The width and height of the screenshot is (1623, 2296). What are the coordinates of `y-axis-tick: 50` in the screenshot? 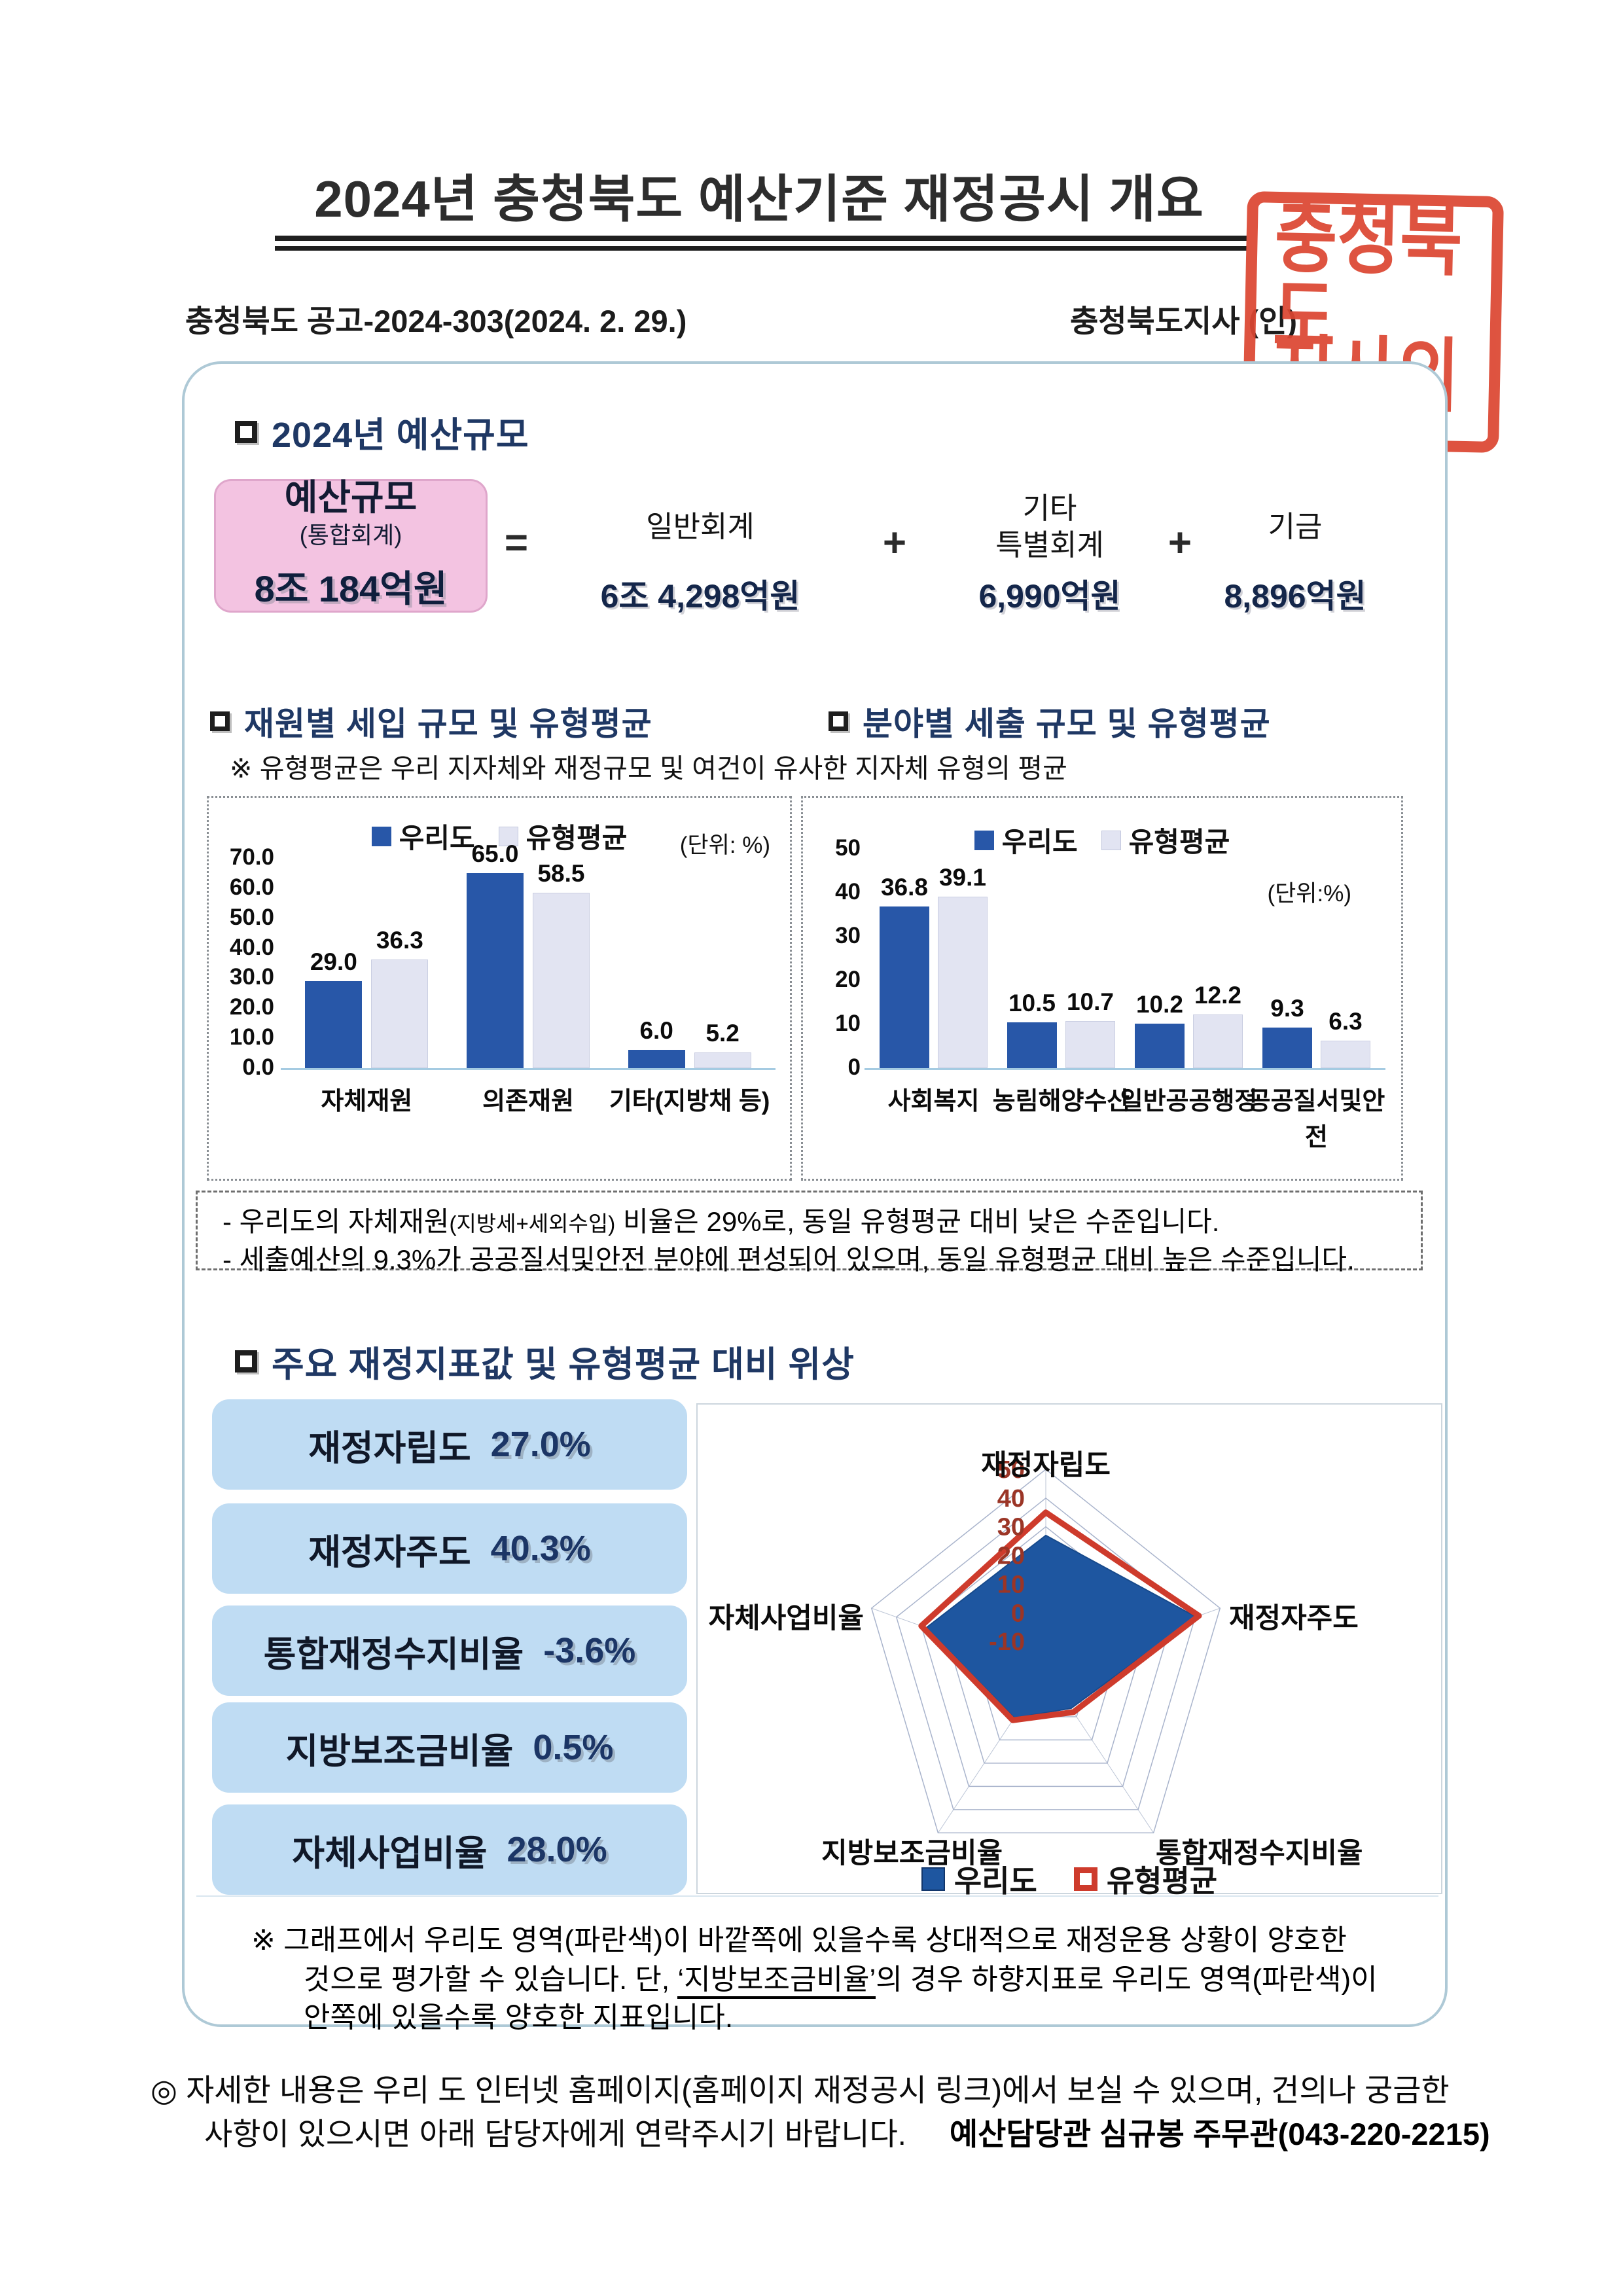 It's located at (848, 848).